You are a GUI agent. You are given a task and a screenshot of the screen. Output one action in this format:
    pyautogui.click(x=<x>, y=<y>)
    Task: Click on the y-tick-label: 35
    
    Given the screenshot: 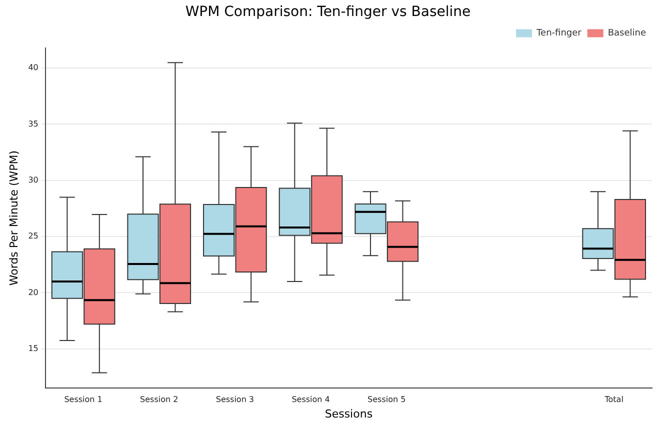 What is the action you would take?
    pyautogui.click(x=33, y=123)
    